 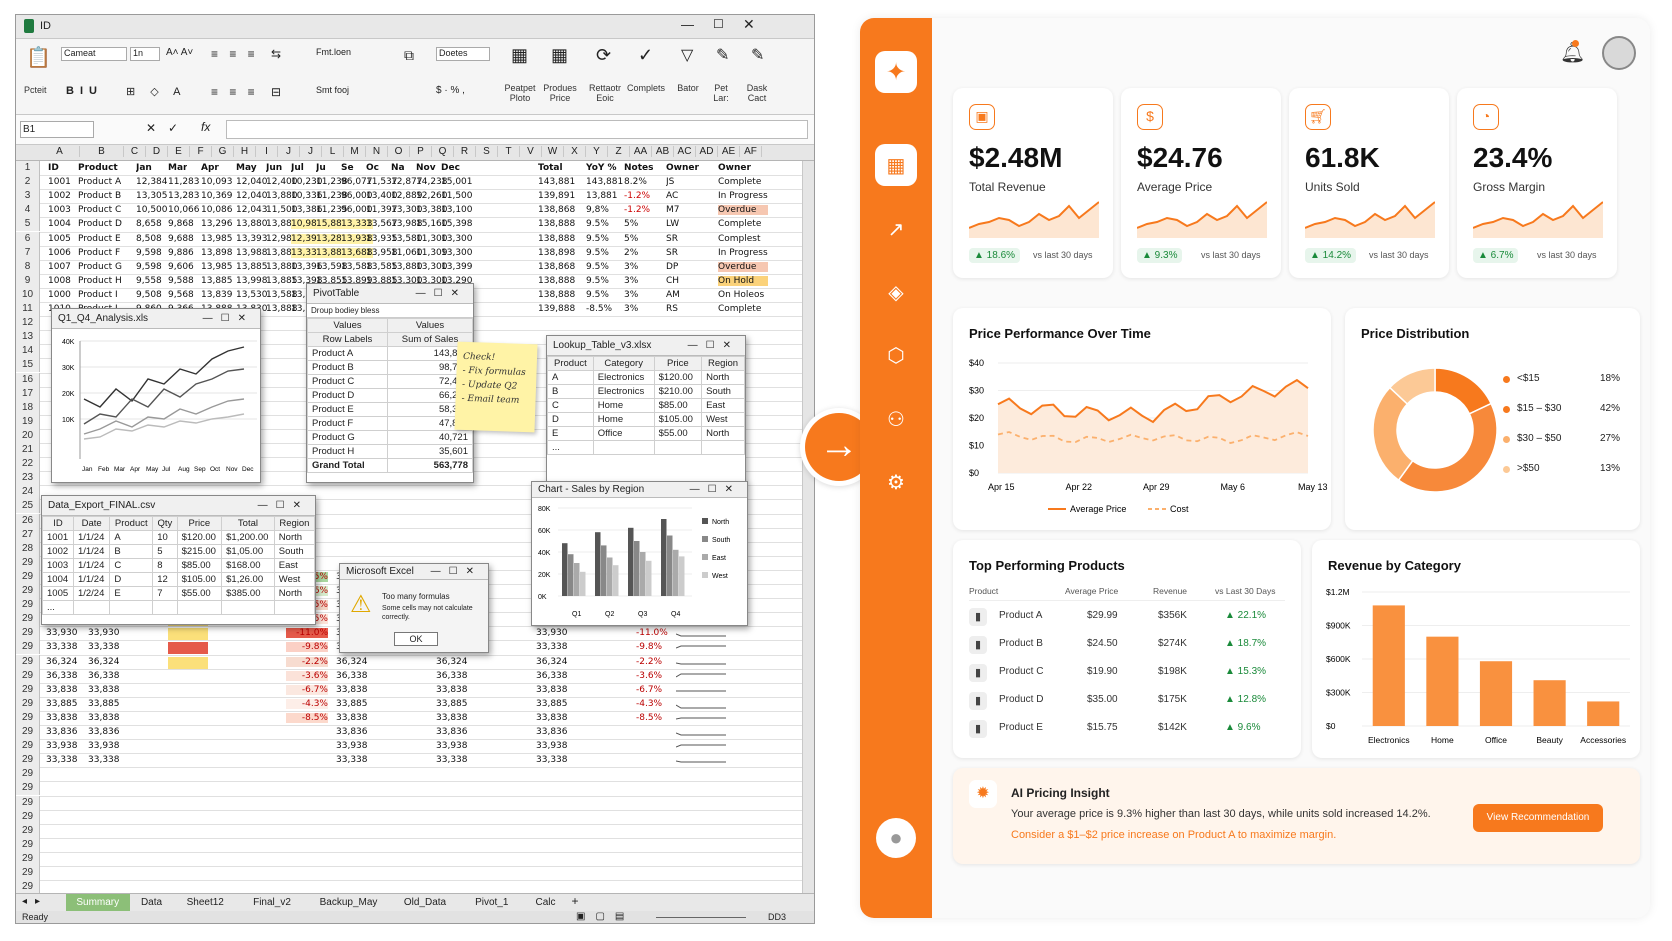 I want to click on data-cell: 11,235, so click(x=332, y=210).